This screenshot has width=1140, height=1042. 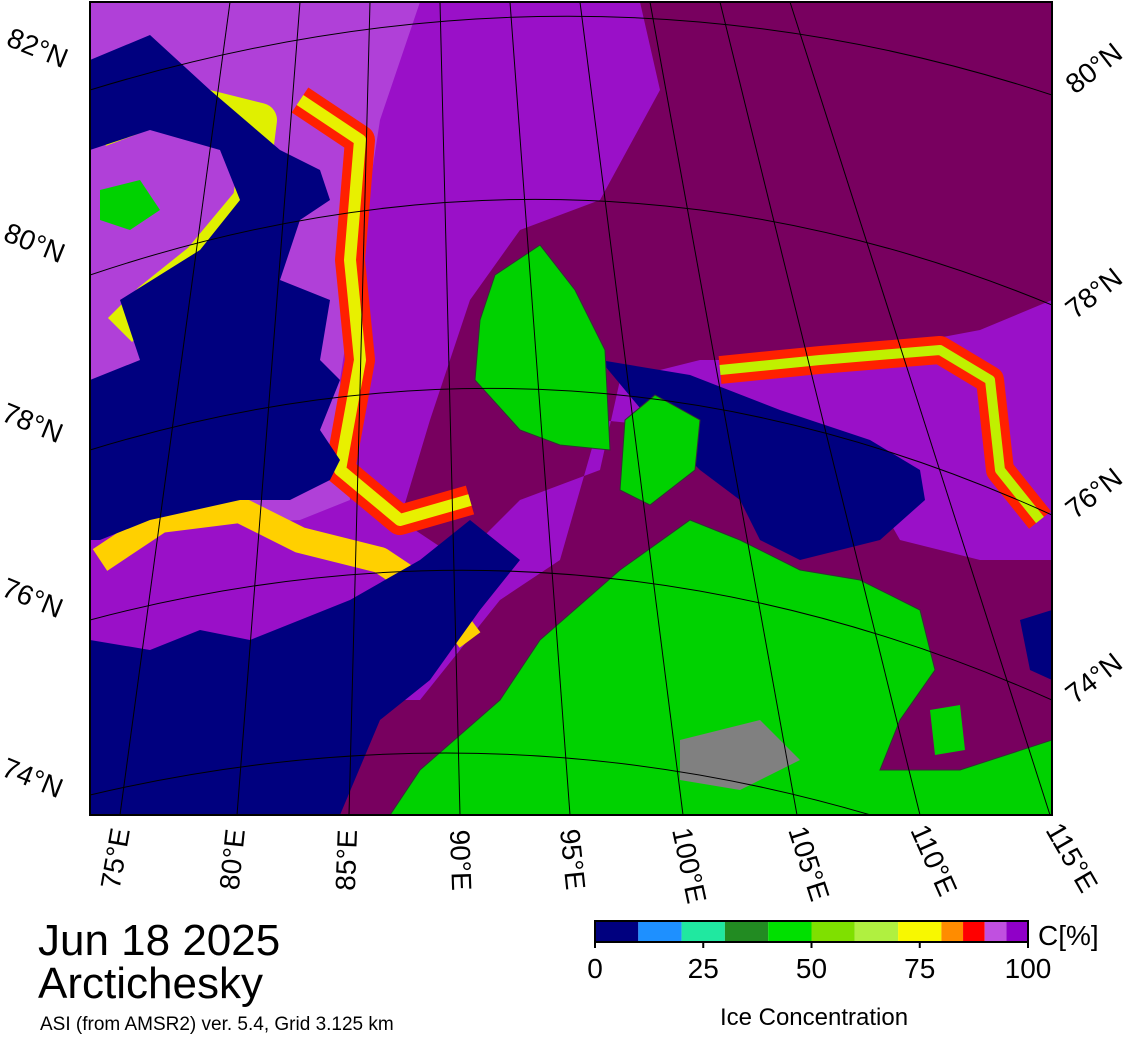 What do you see at coordinates (1068, 935) in the screenshot?
I see `colorbar-unit: C[%]` at bounding box center [1068, 935].